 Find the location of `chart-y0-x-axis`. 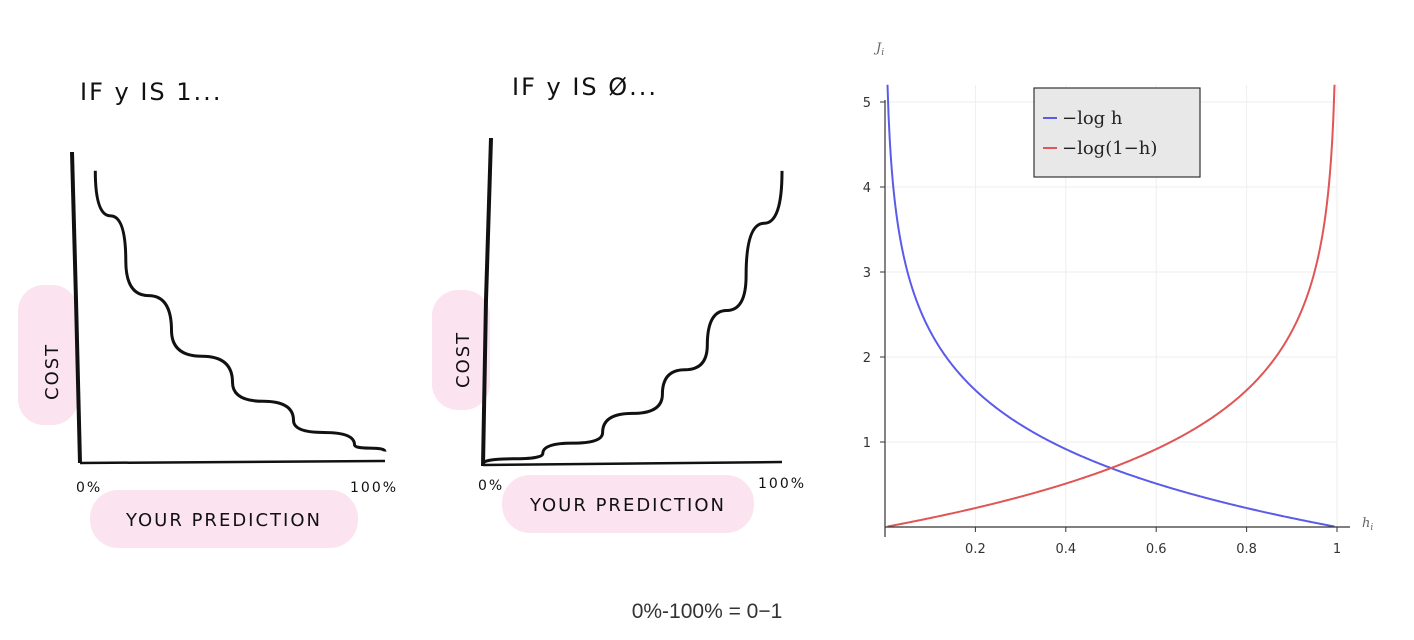

chart-y0-x-axis is located at coordinates (632, 463).